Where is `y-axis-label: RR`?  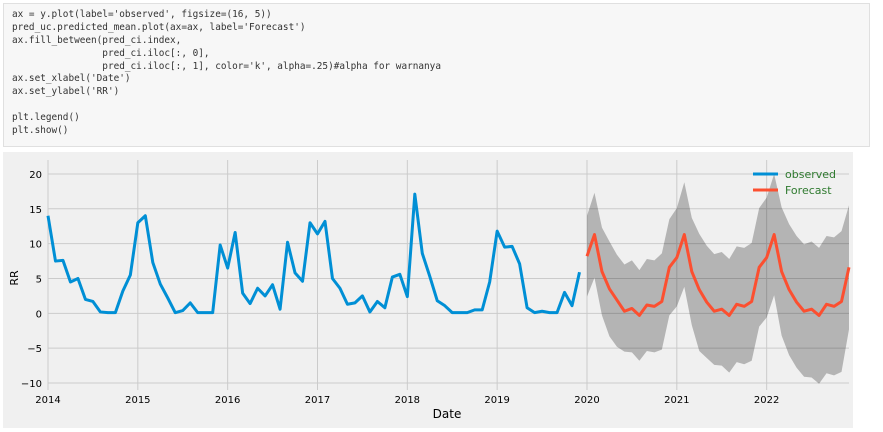 y-axis-label: RR is located at coordinates (14, 278).